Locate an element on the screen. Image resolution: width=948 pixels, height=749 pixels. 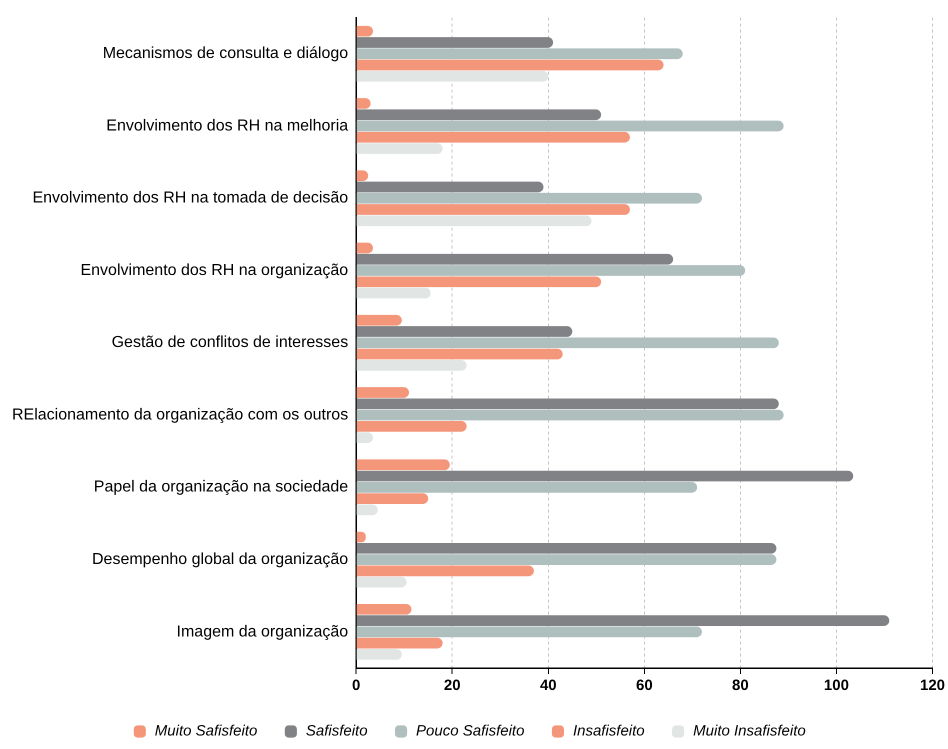
x-tick-label: 20 is located at coordinates (452, 685).